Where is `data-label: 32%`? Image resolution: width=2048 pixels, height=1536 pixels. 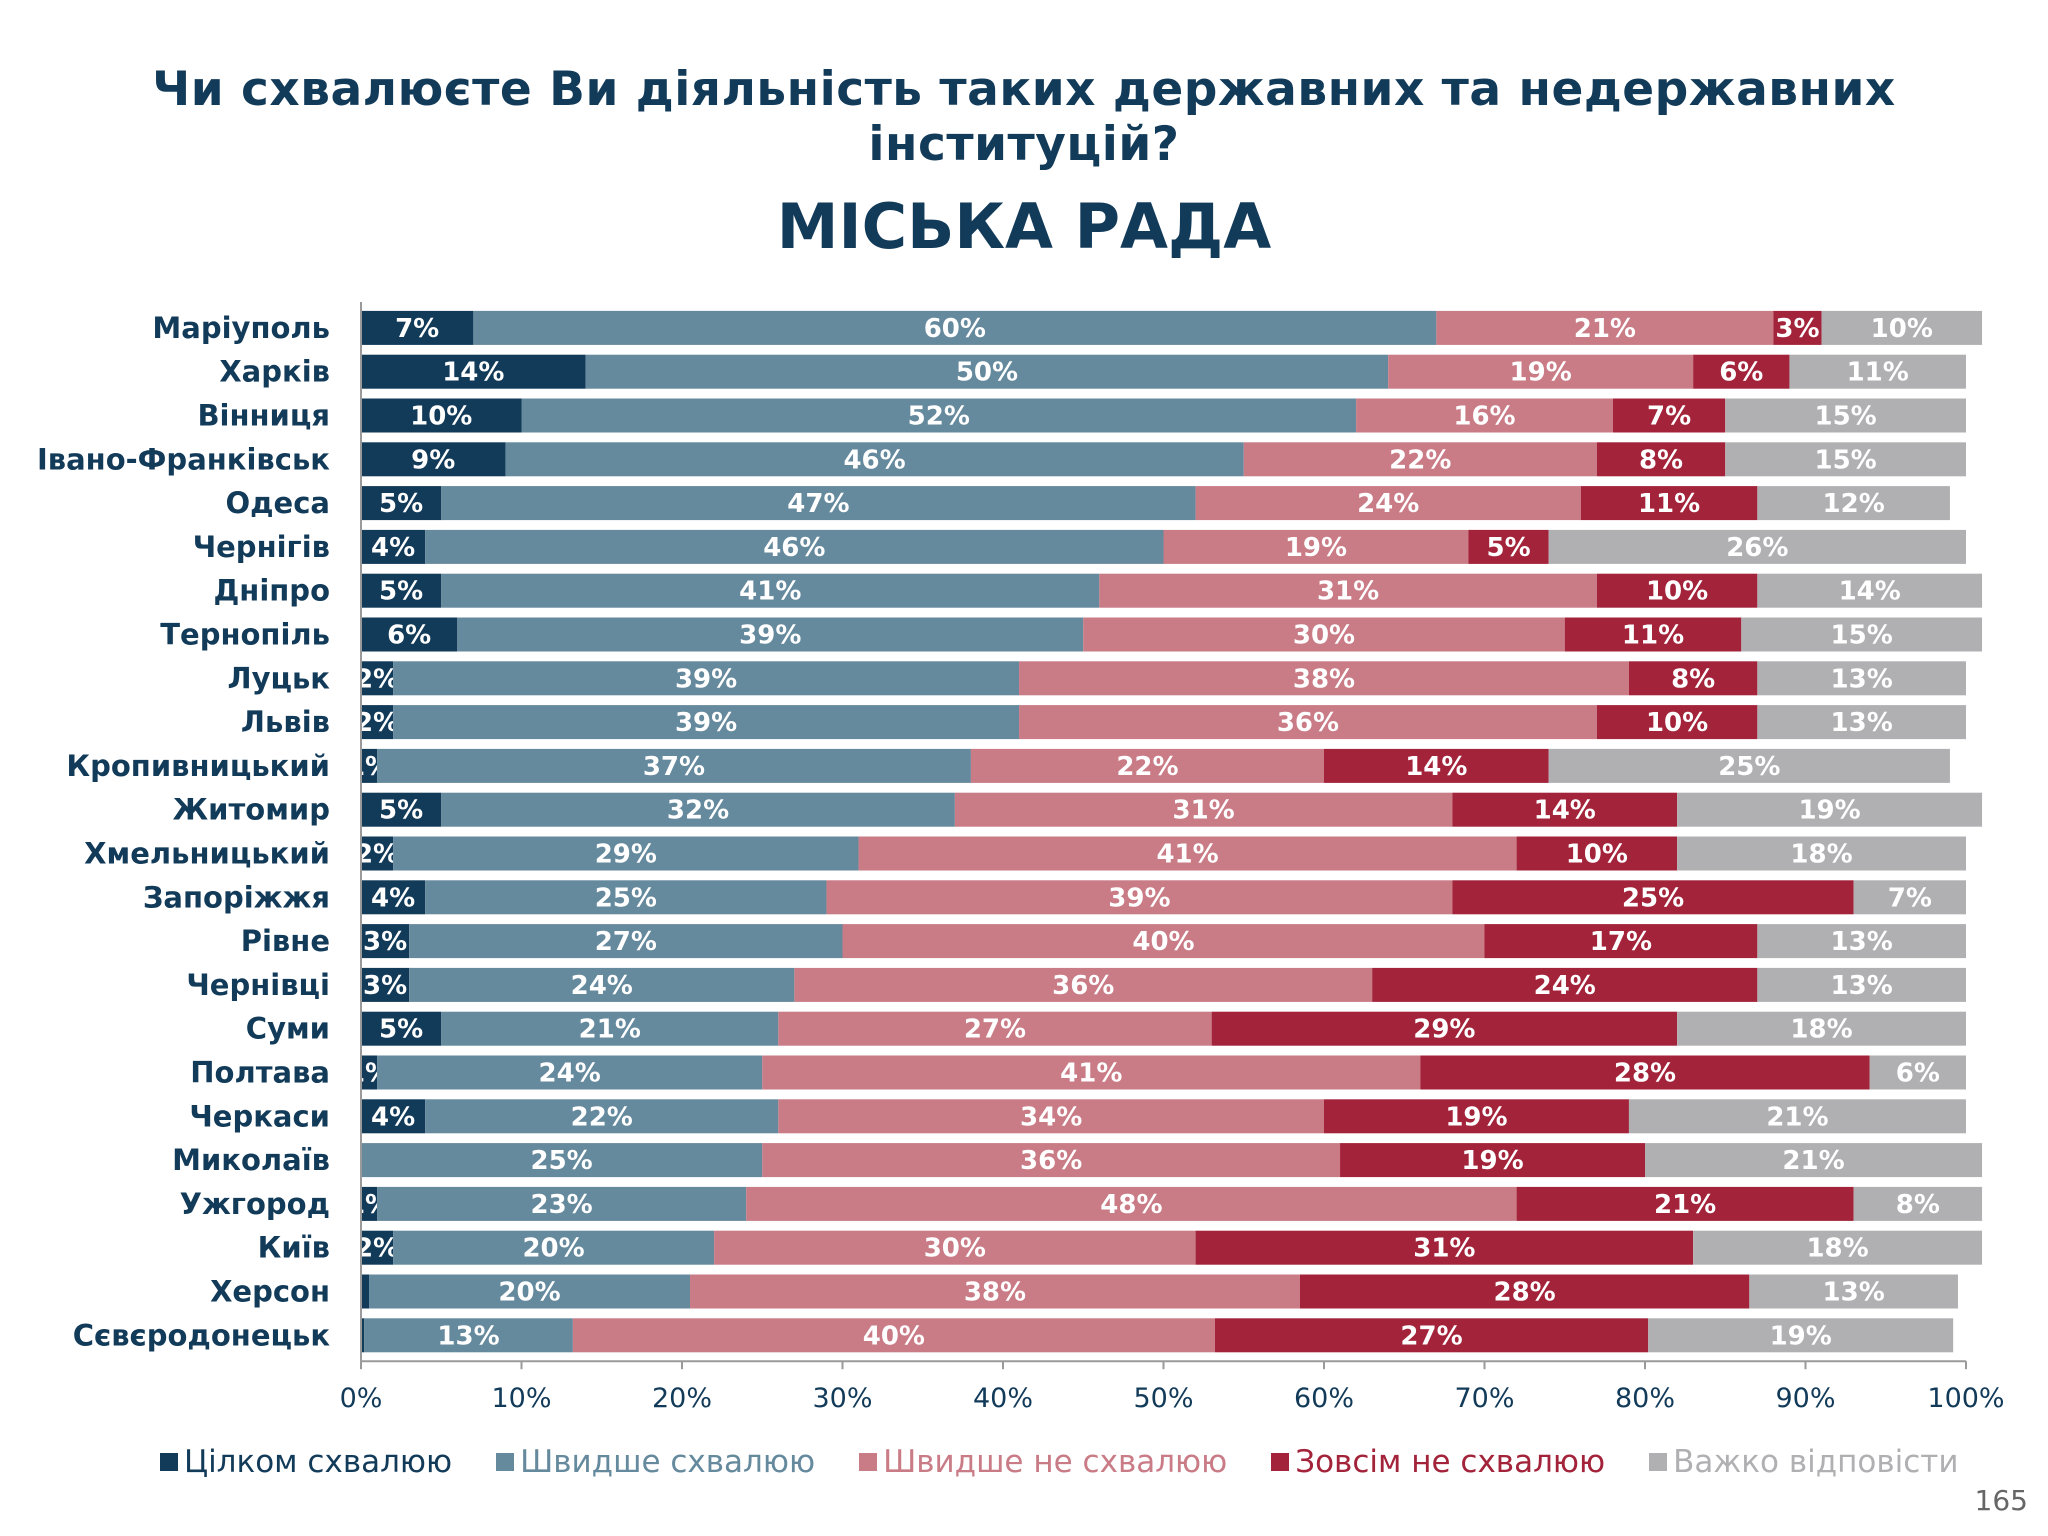
data-label: 32% is located at coordinates (698, 811).